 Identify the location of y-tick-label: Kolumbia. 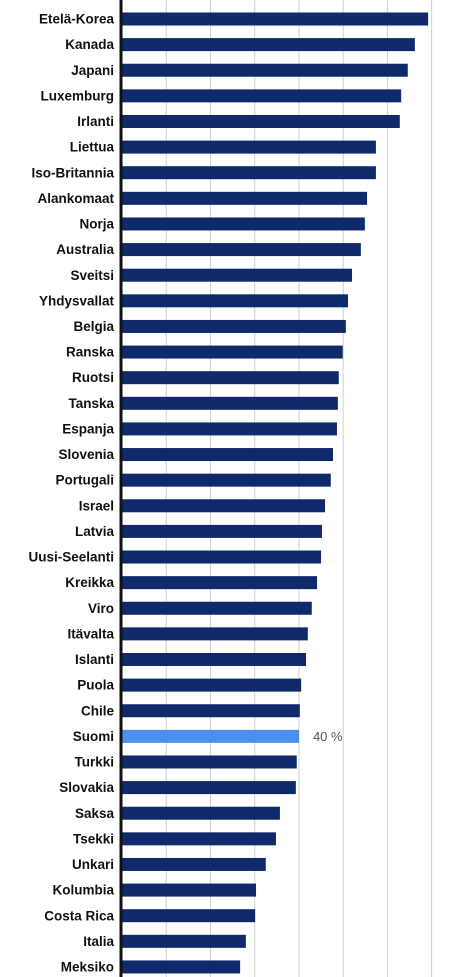
(83, 890).